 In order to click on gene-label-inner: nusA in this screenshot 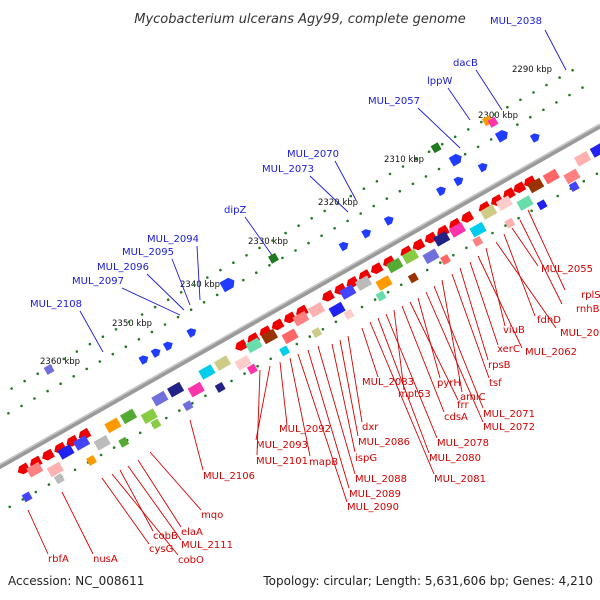, I will do `click(105, 559)`.